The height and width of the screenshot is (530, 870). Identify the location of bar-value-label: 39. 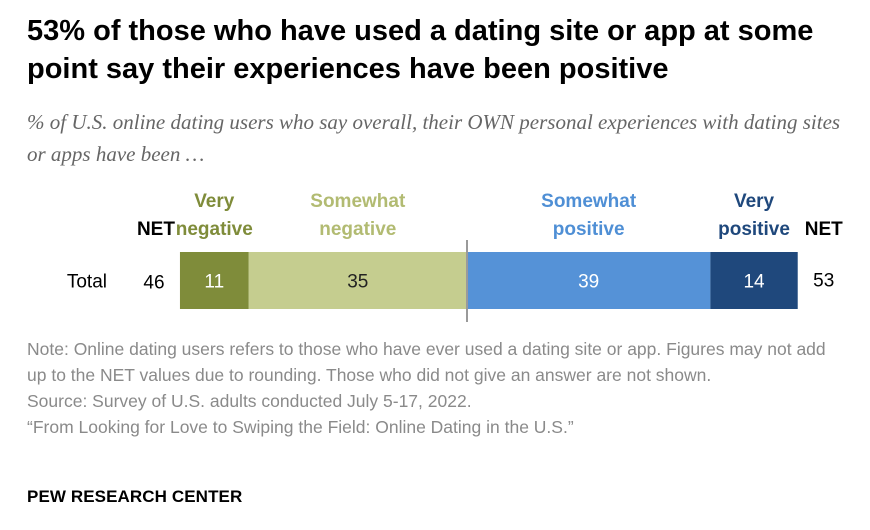
(588, 282).